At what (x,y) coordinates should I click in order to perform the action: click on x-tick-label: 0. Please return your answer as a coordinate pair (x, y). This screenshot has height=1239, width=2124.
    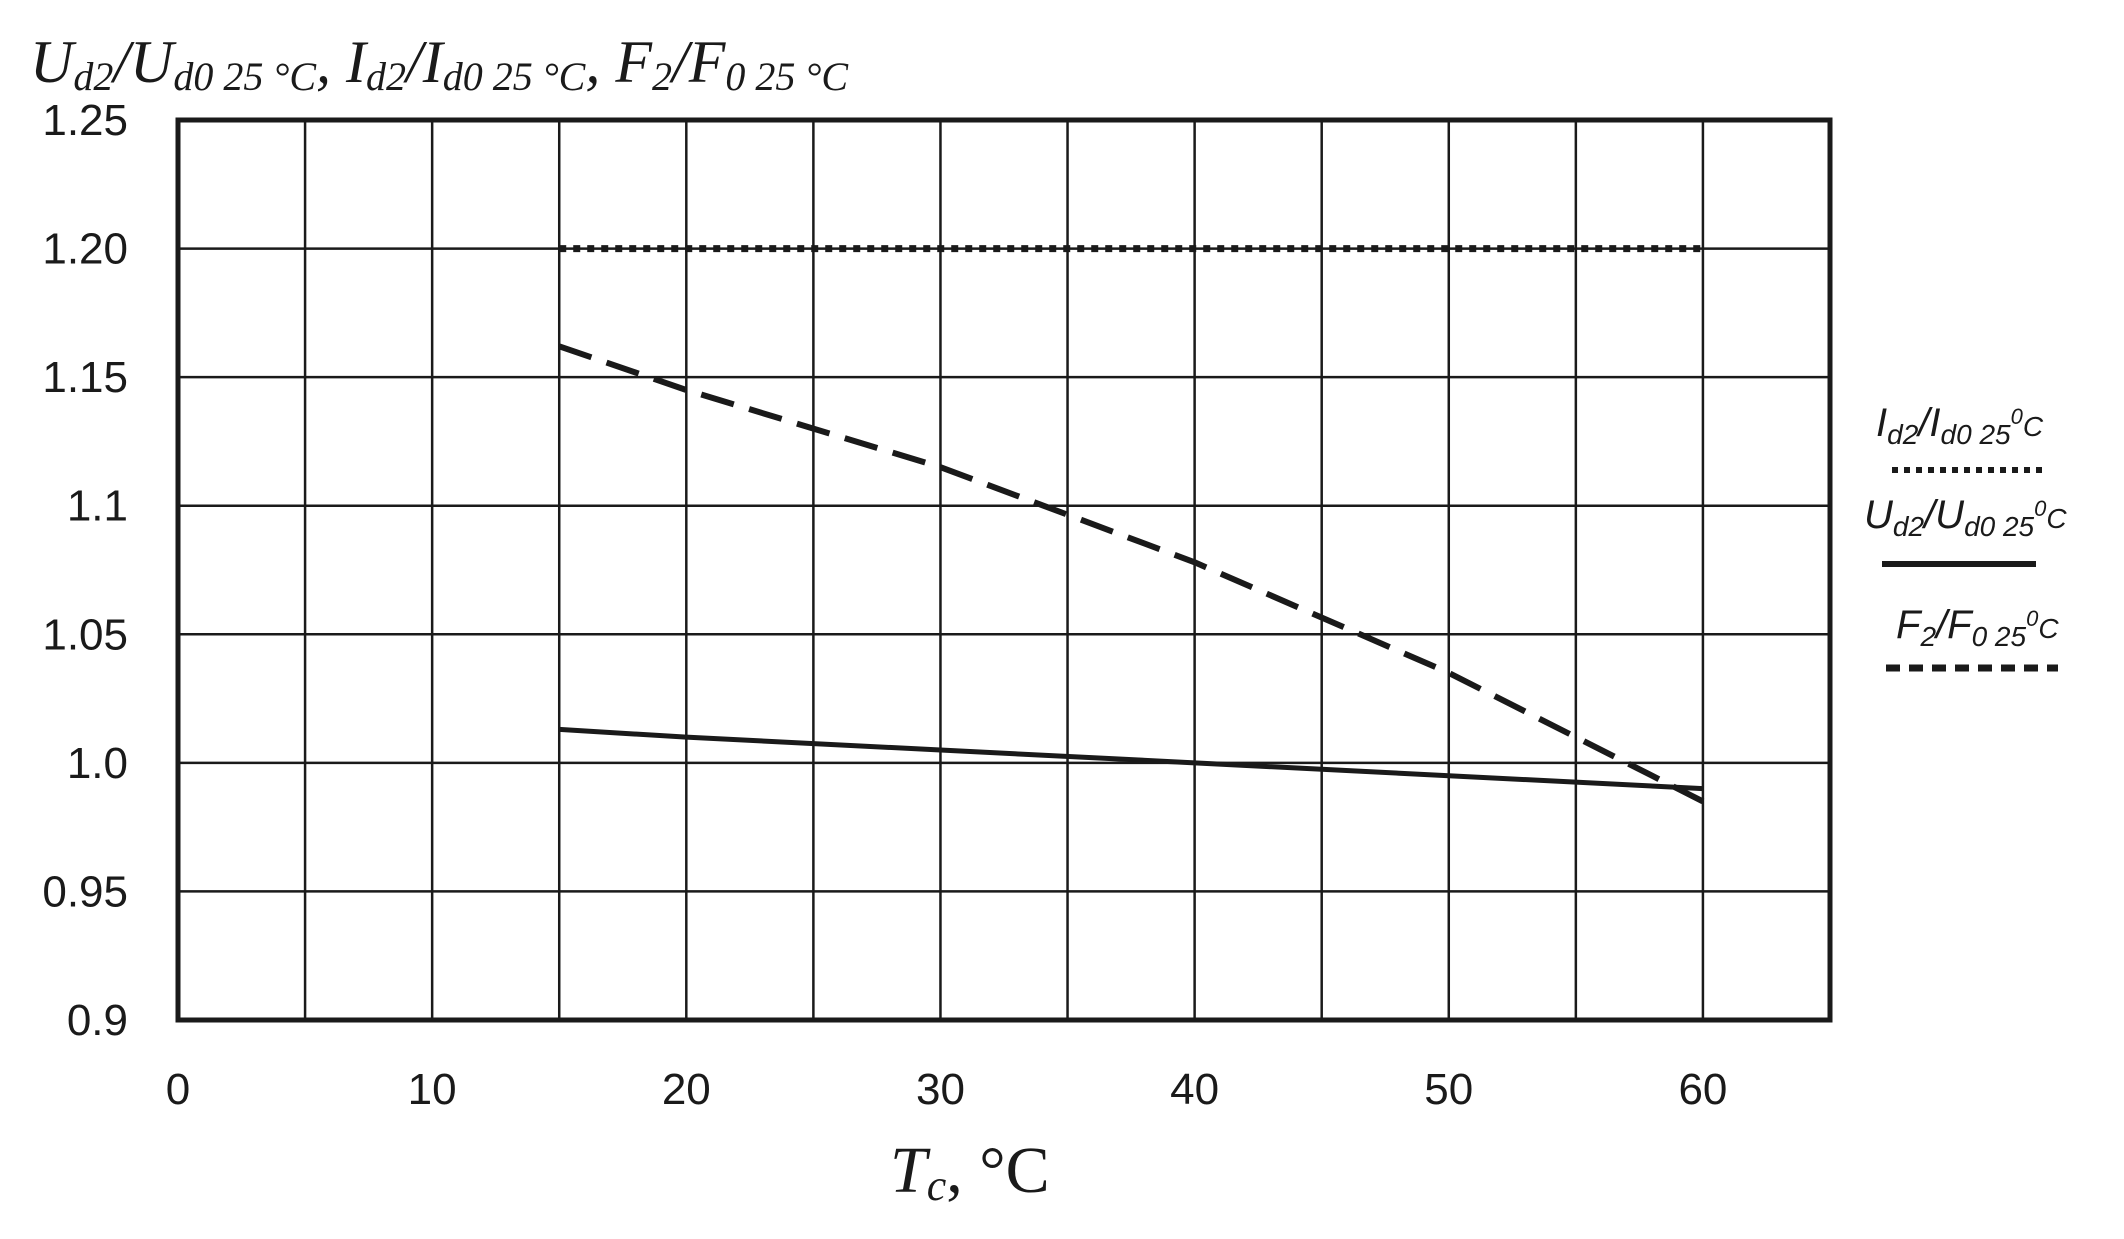
    Looking at the image, I should click on (178, 1089).